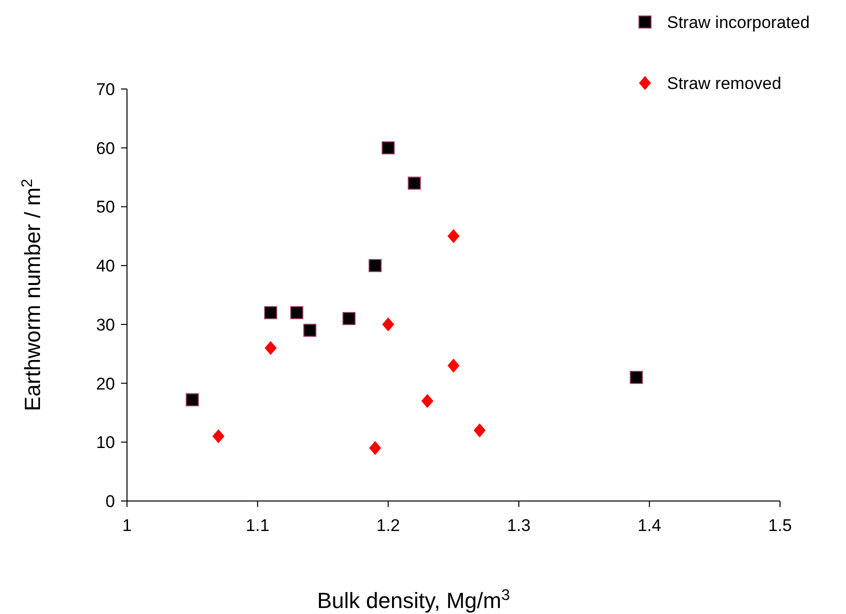 The height and width of the screenshot is (614, 846). I want to click on legend-label: Straw removed, so click(724, 83).